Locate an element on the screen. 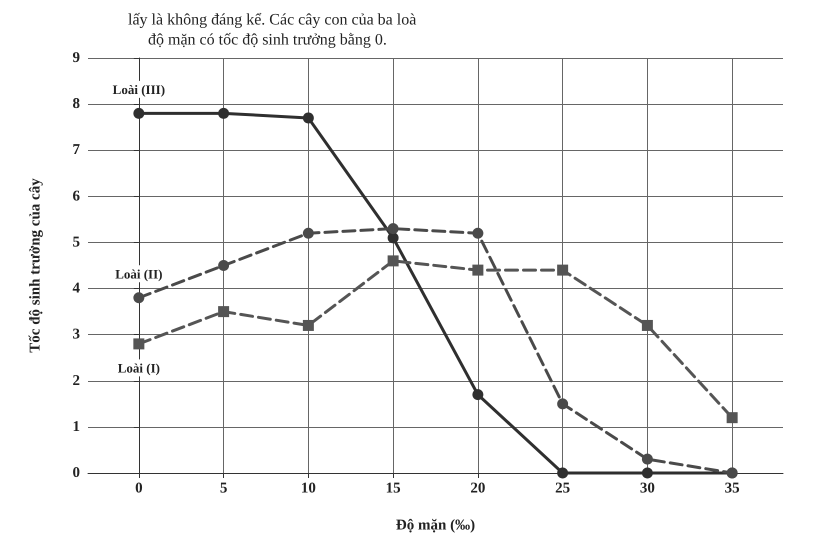 Image resolution: width=825 pixels, height=557 pixels. y-tick-label: 5 is located at coordinates (76, 242).